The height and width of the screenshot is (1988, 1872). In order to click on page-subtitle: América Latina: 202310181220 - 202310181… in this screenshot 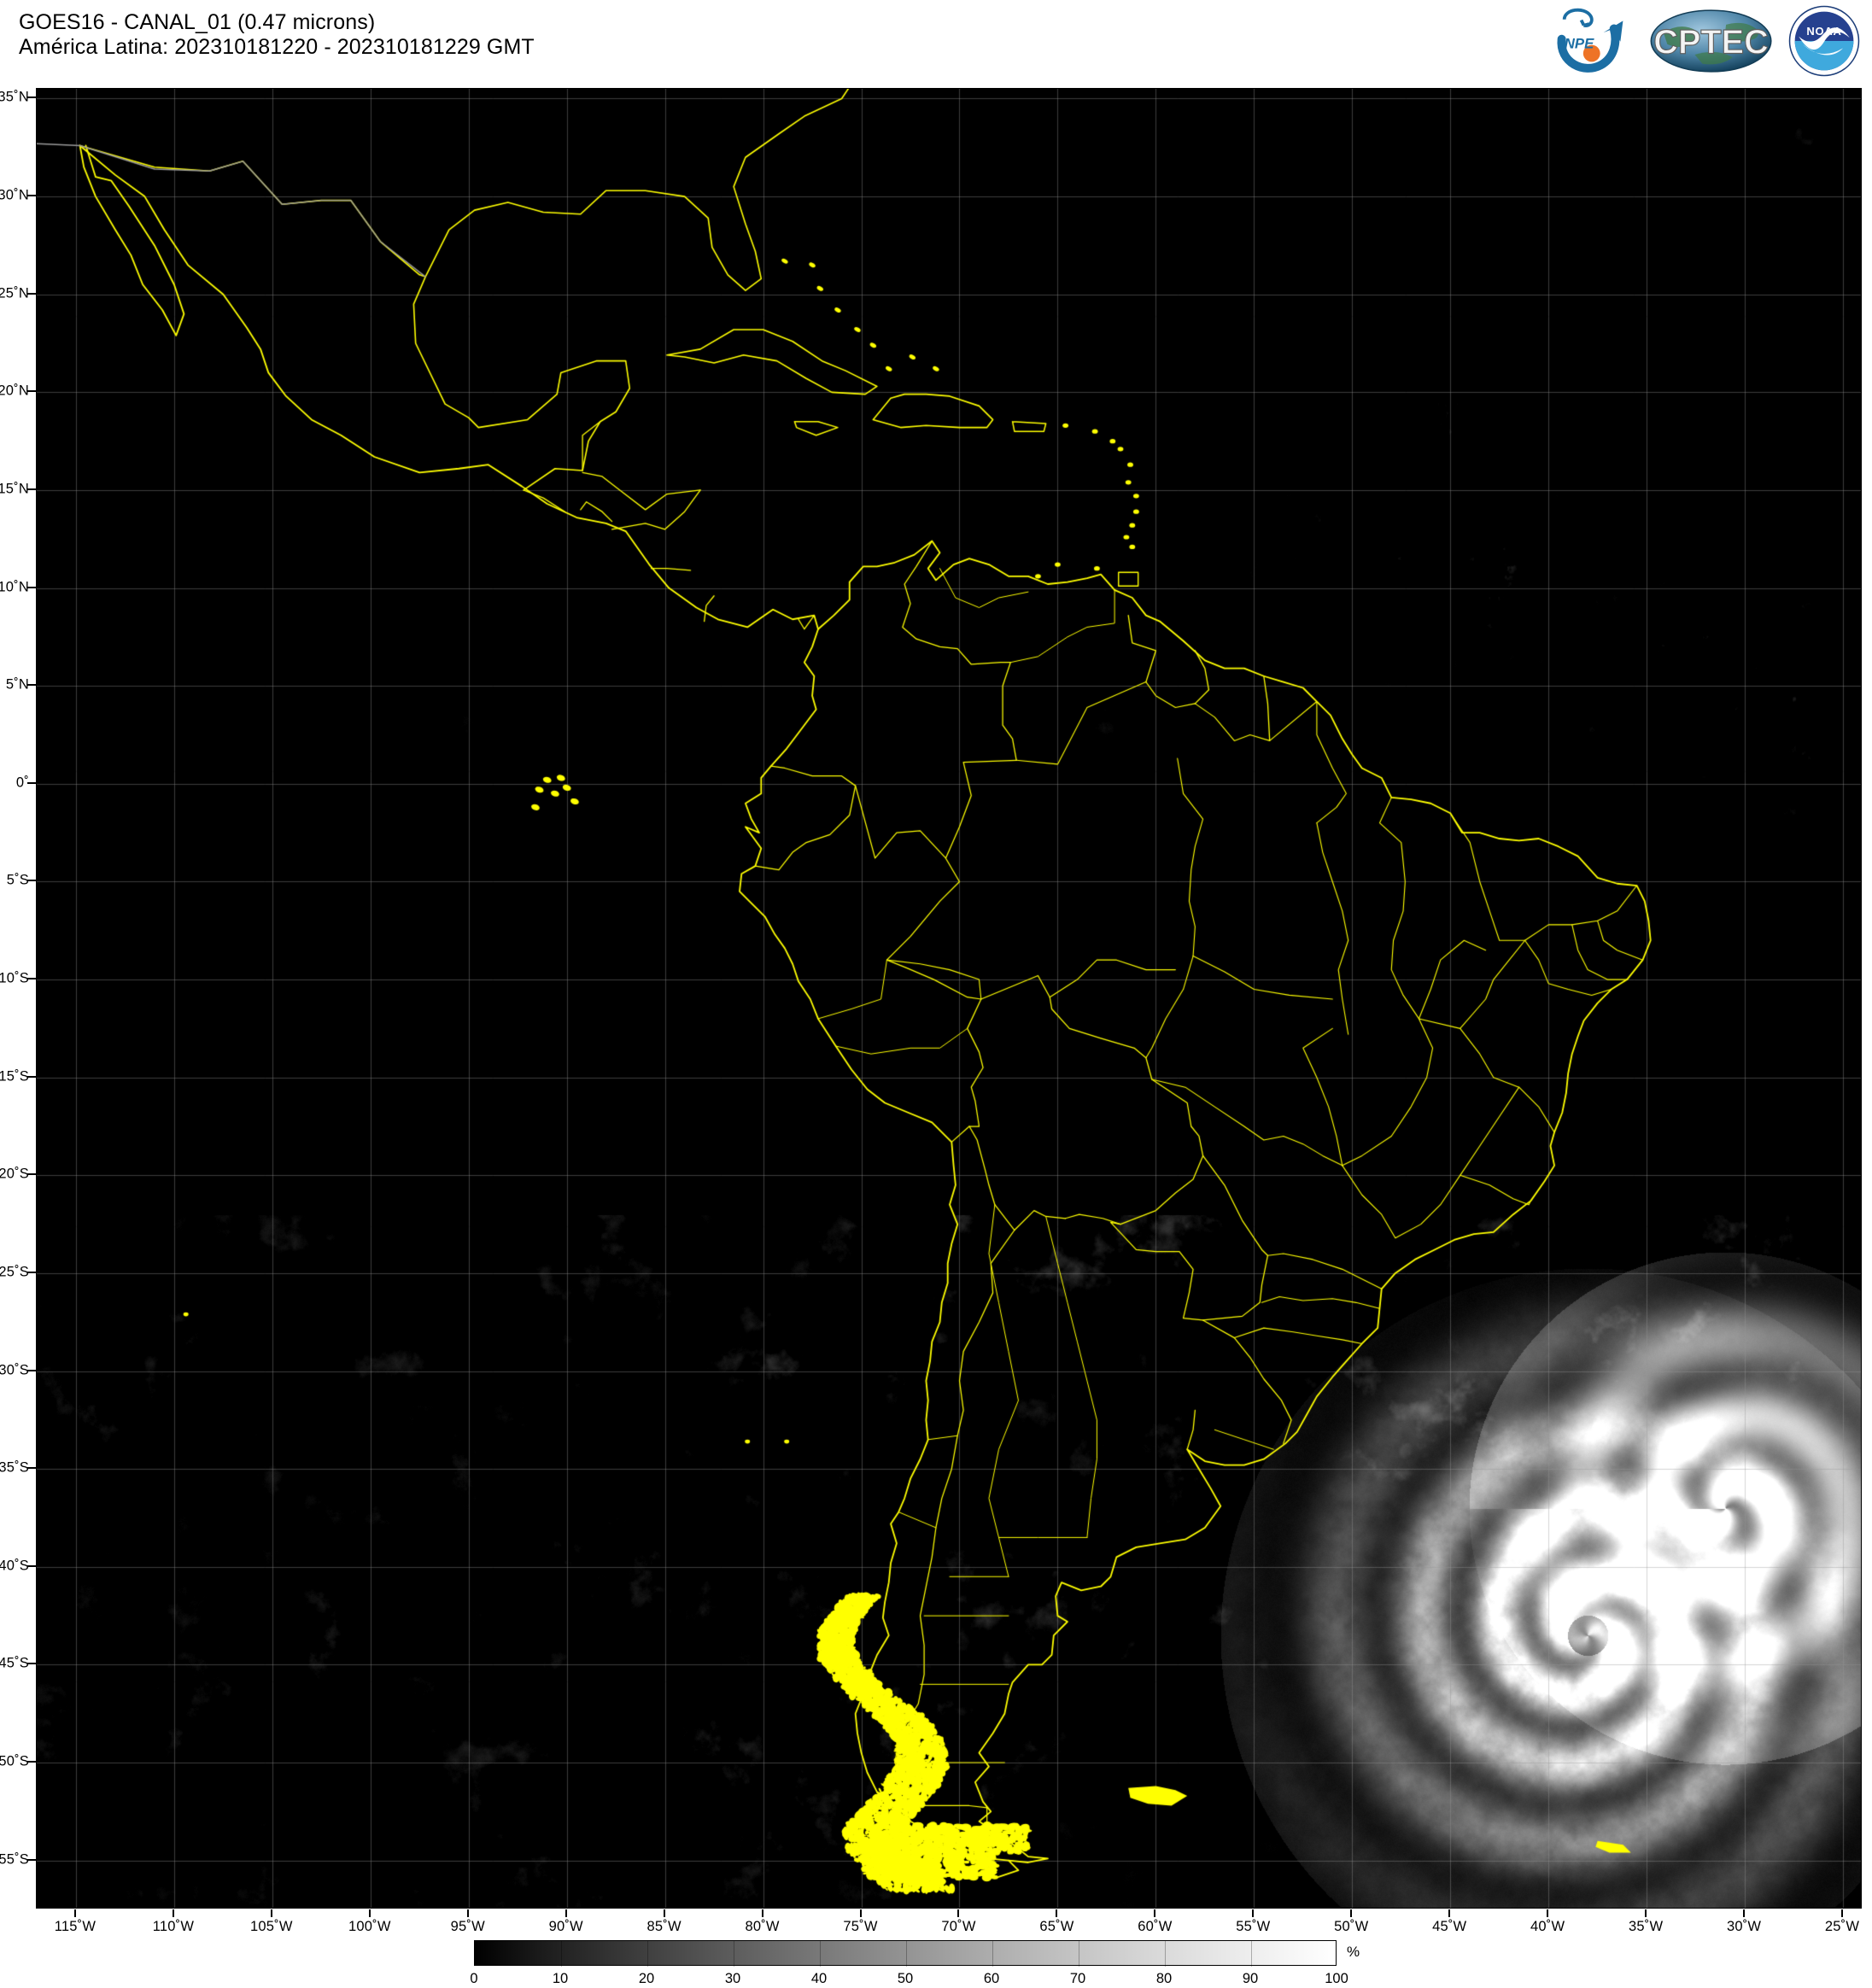, I will do `click(277, 47)`.